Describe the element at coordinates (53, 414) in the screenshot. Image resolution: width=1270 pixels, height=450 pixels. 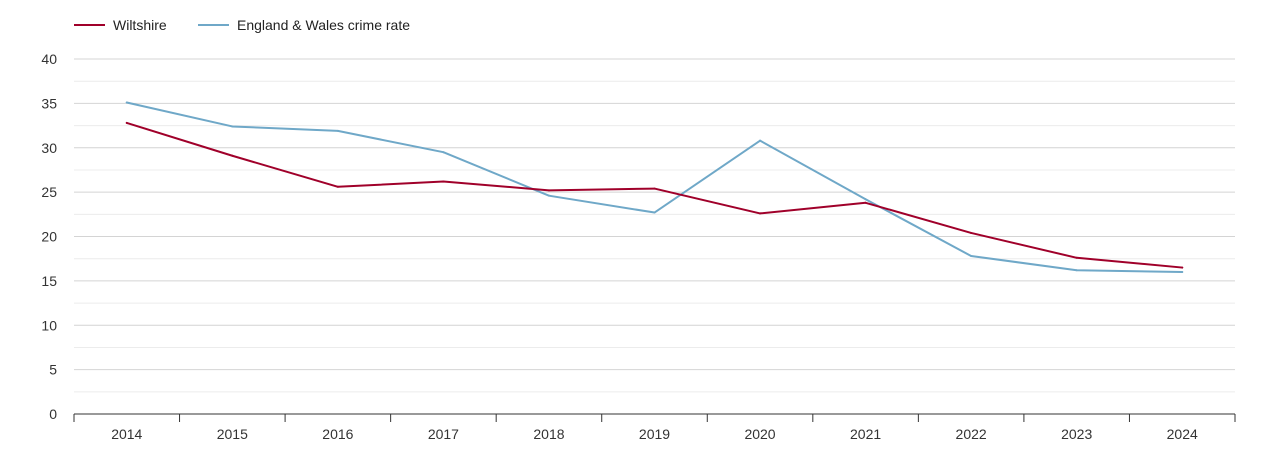
I see `y-tick-label: 0` at that location.